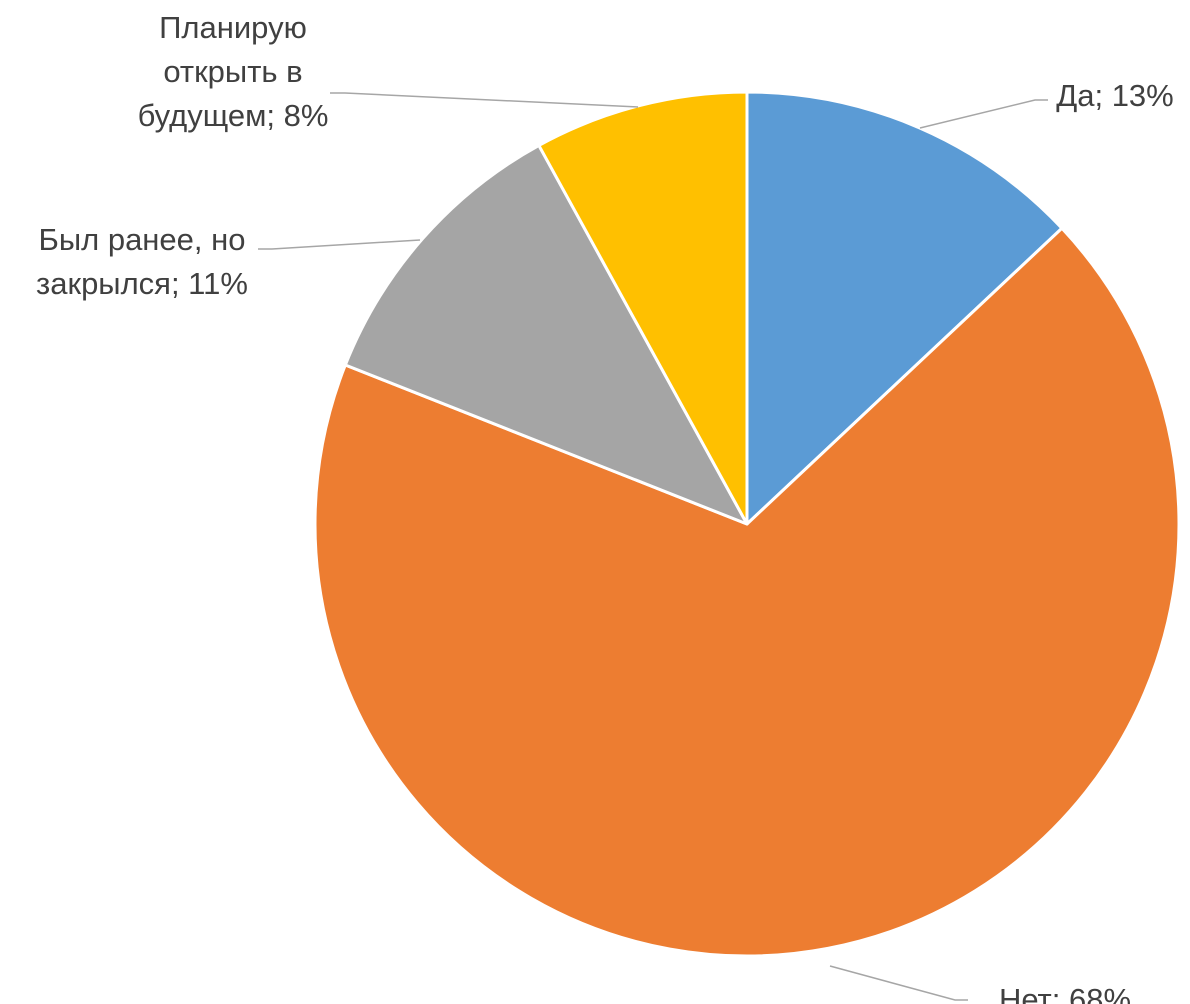 Image resolution: width=1190 pixels, height=1004 pixels. I want to click on data-label: Был ранее, но закрылся; 11%, so click(142, 261).